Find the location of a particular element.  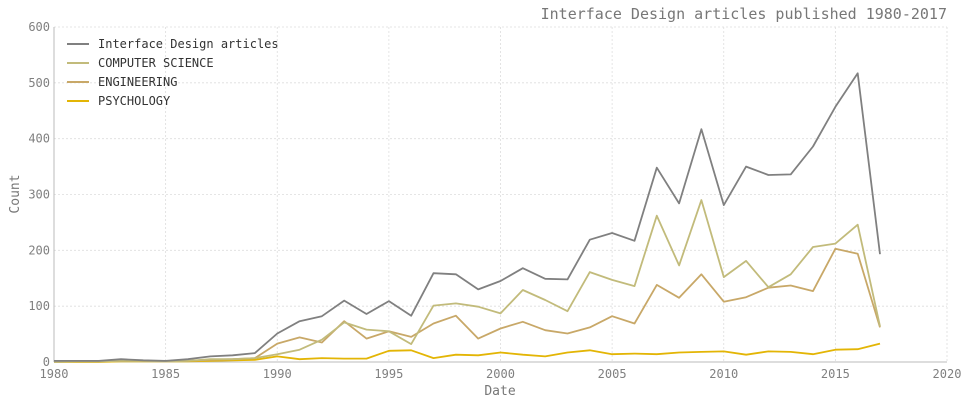

y-tick-label: 300 is located at coordinates (39, 195).